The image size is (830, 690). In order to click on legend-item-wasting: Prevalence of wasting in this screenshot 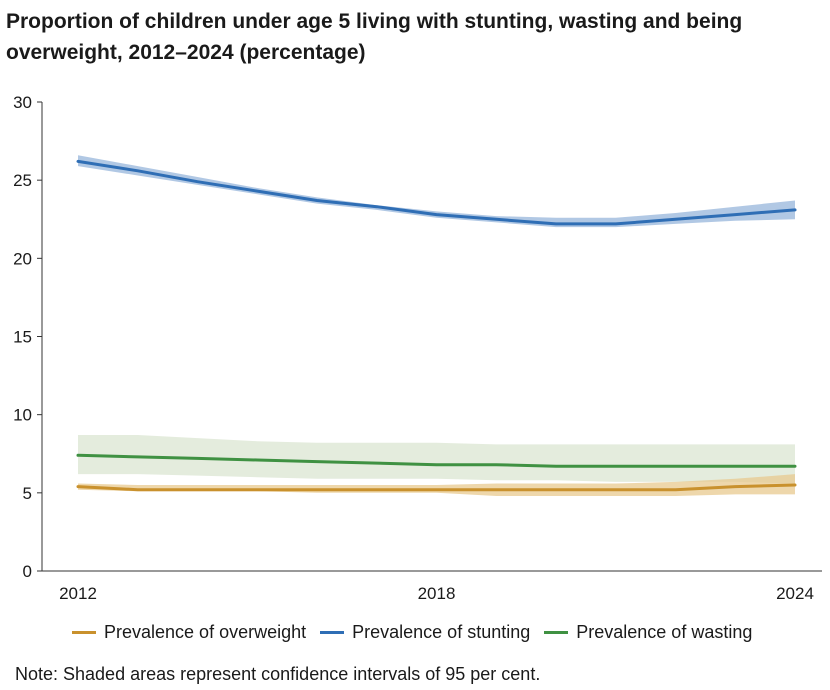, I will do `click(648, 632)`.